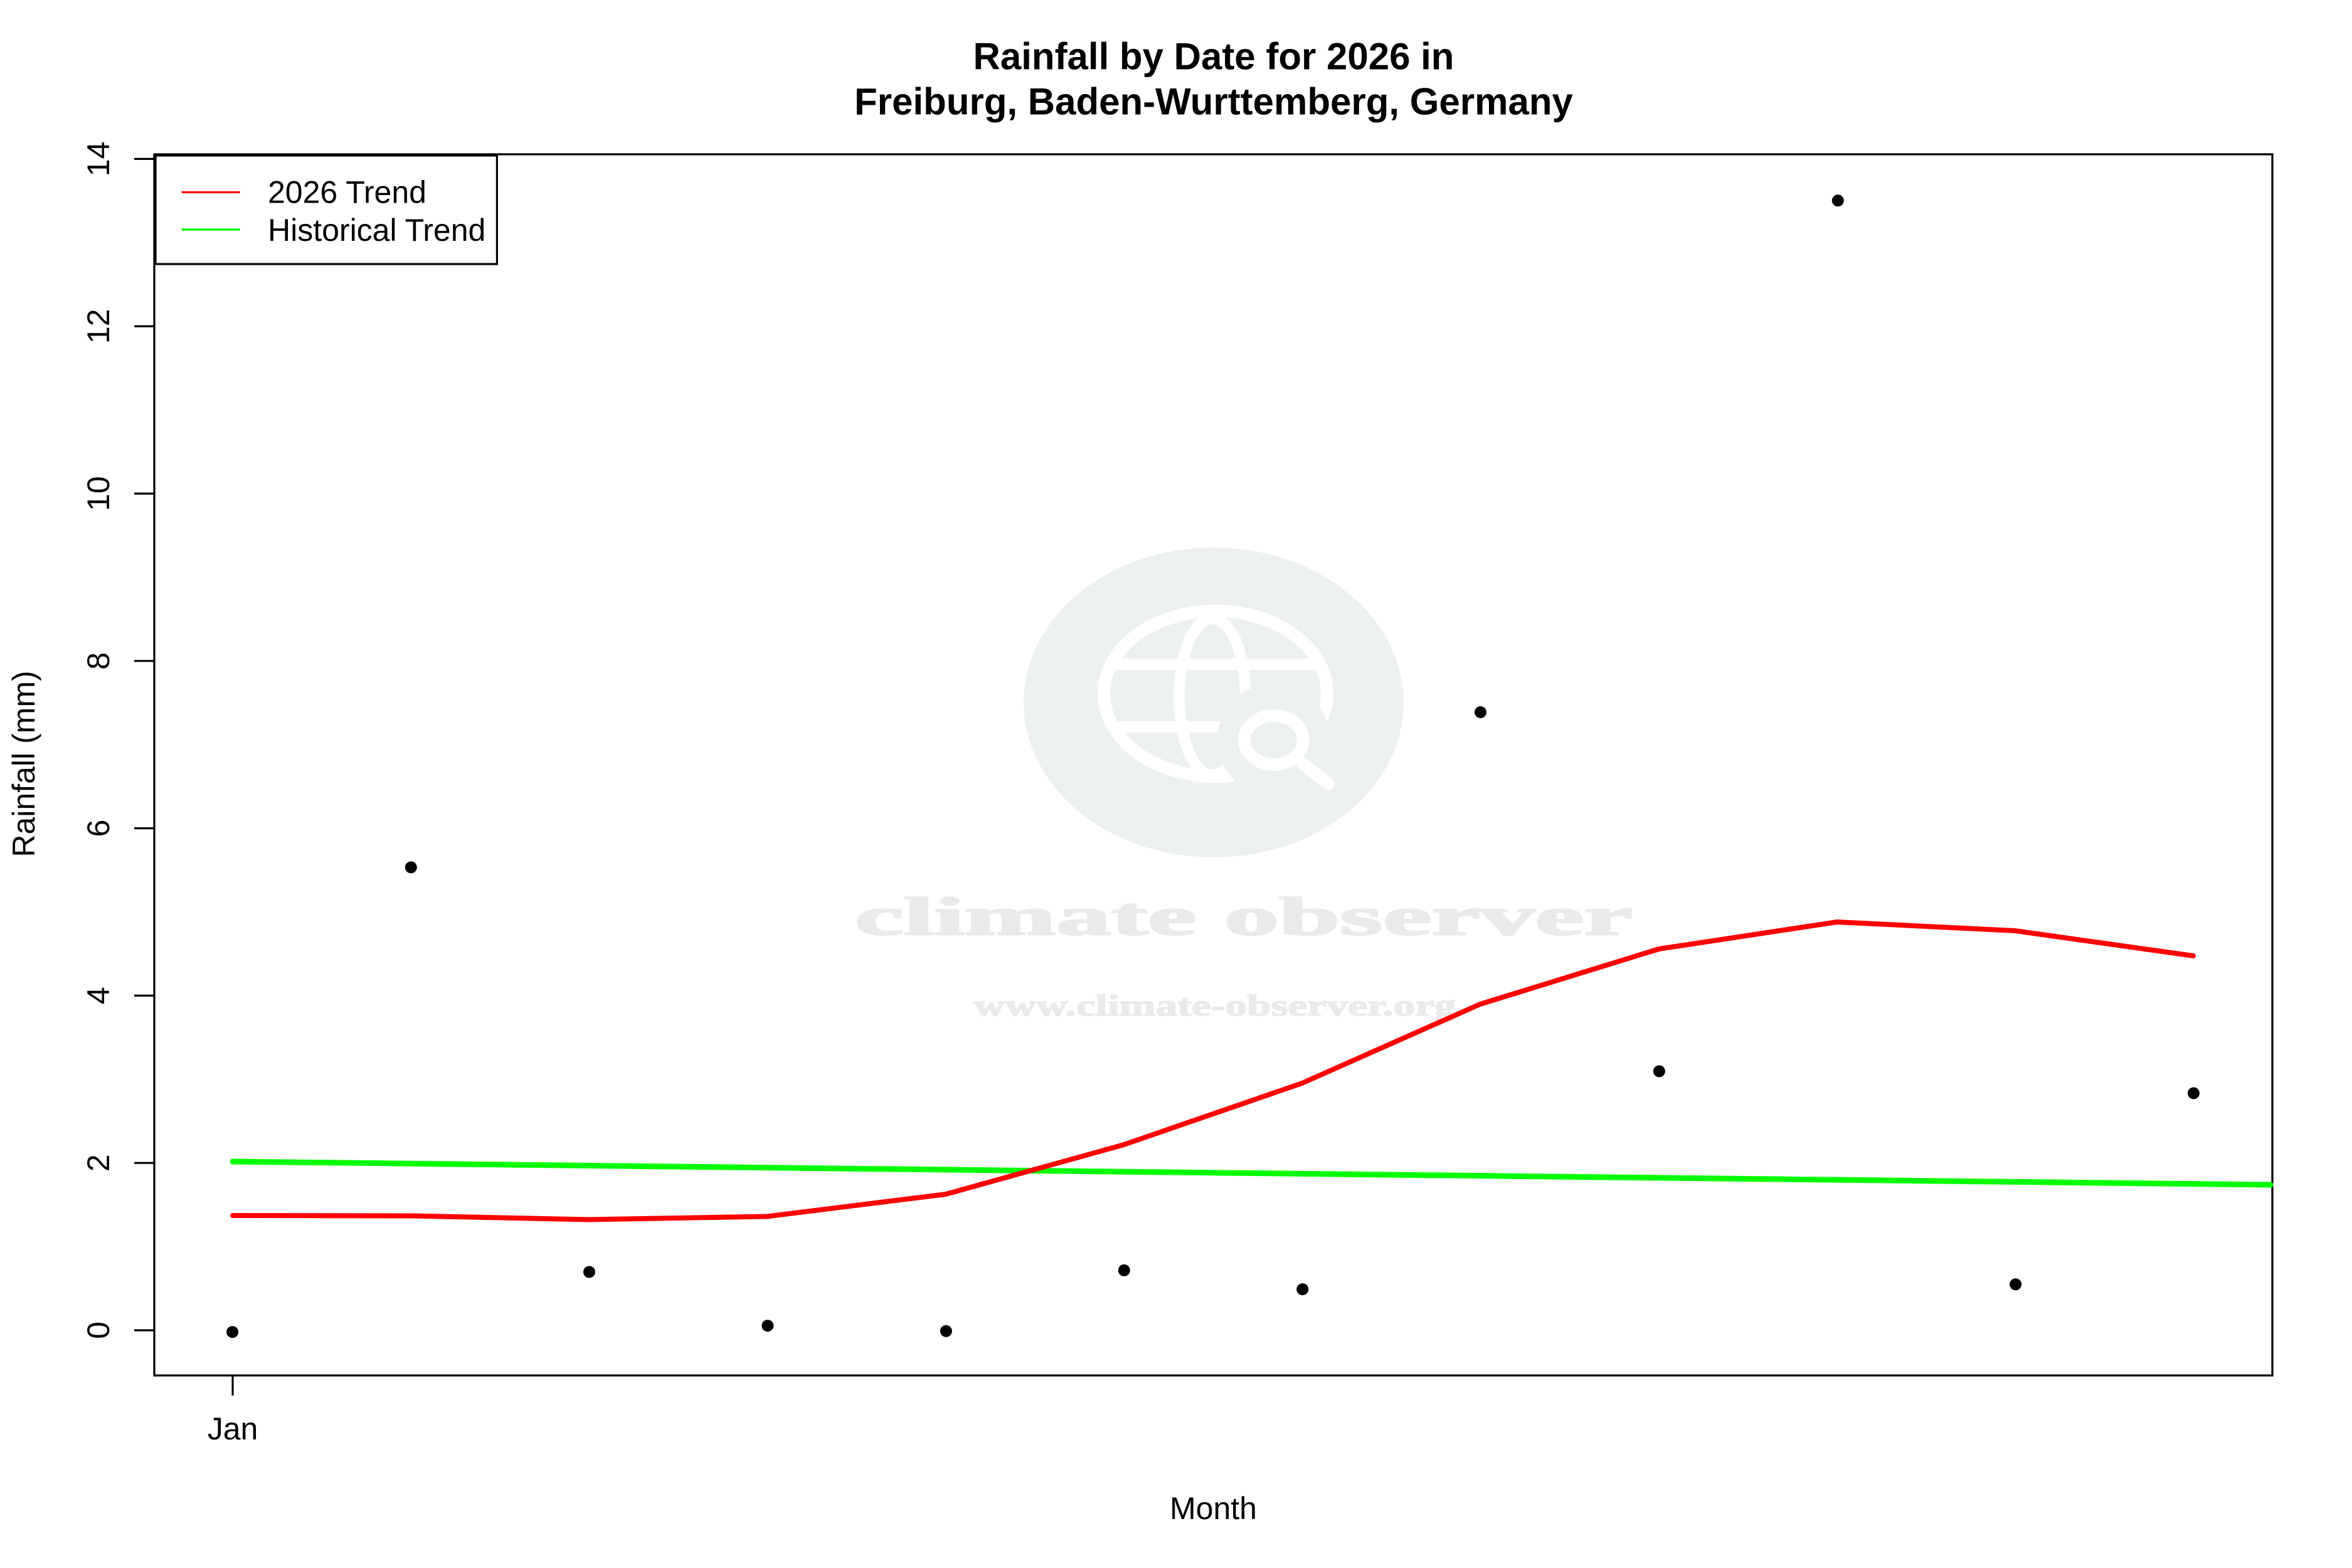 This screenshot has width=2352, height=1568. I want to click on svg-text: Month, so click(1213, 1509).